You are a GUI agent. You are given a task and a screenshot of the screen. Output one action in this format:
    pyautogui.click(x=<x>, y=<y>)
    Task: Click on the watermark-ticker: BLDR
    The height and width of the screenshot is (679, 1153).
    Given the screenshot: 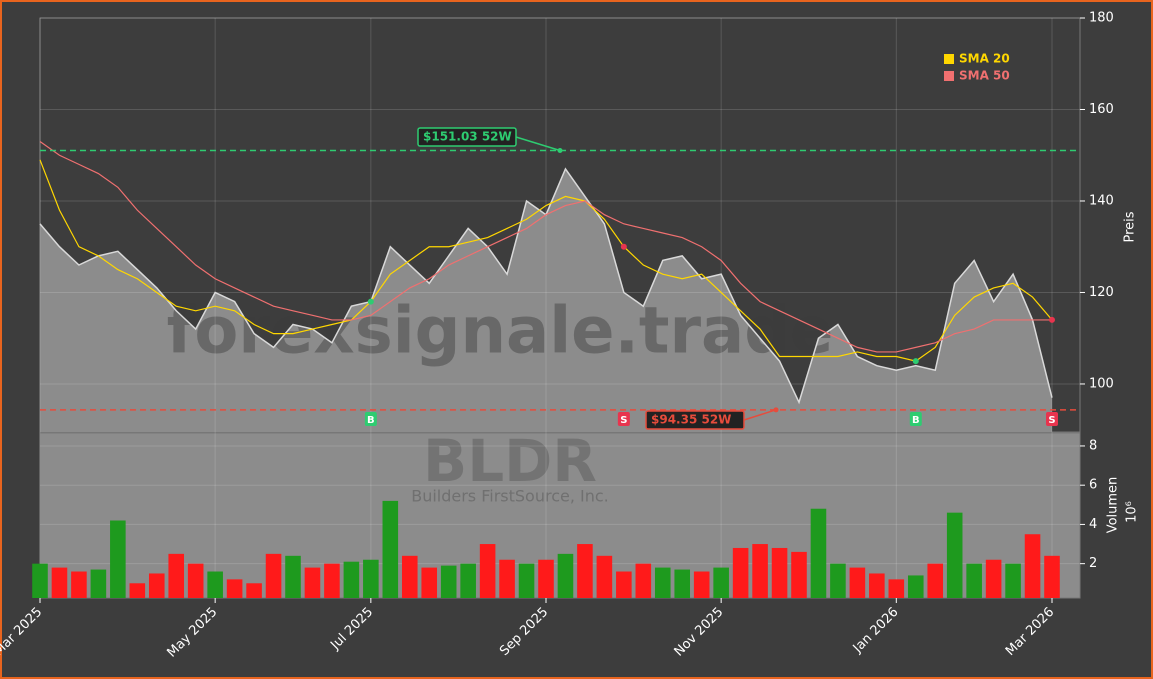 What is the action you would take?
    pyautogui.click(x=510, y=461)
    